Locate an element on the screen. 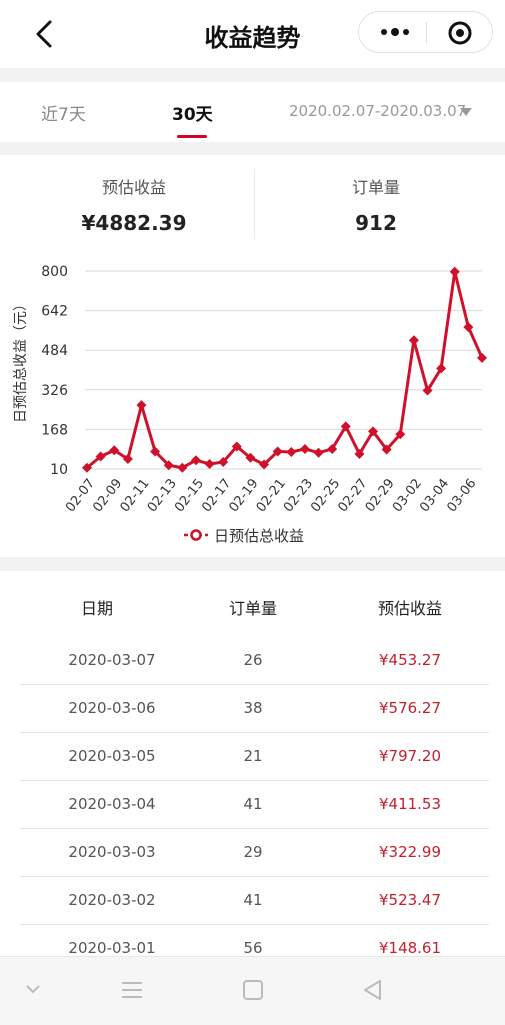 This screenshot has height=1025, width=505. nav-down-icon is located at coordinates (33, 989).